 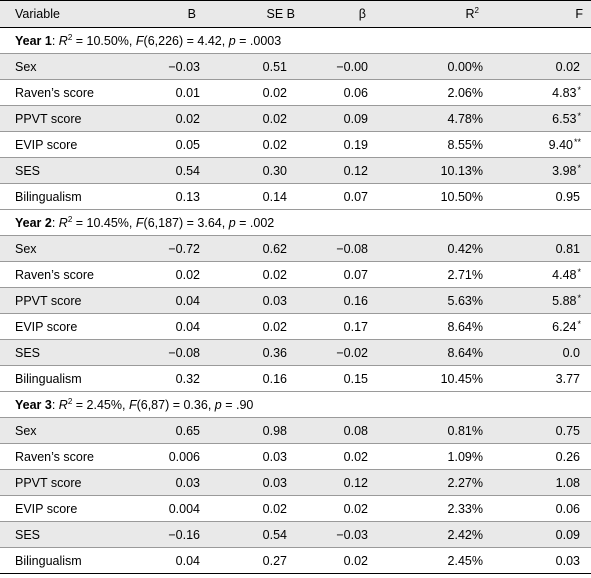 What do you see at coordinates (26, 248) in the screenshot?
I see `cell-variable: Sex` at bounding box center [26, 248].